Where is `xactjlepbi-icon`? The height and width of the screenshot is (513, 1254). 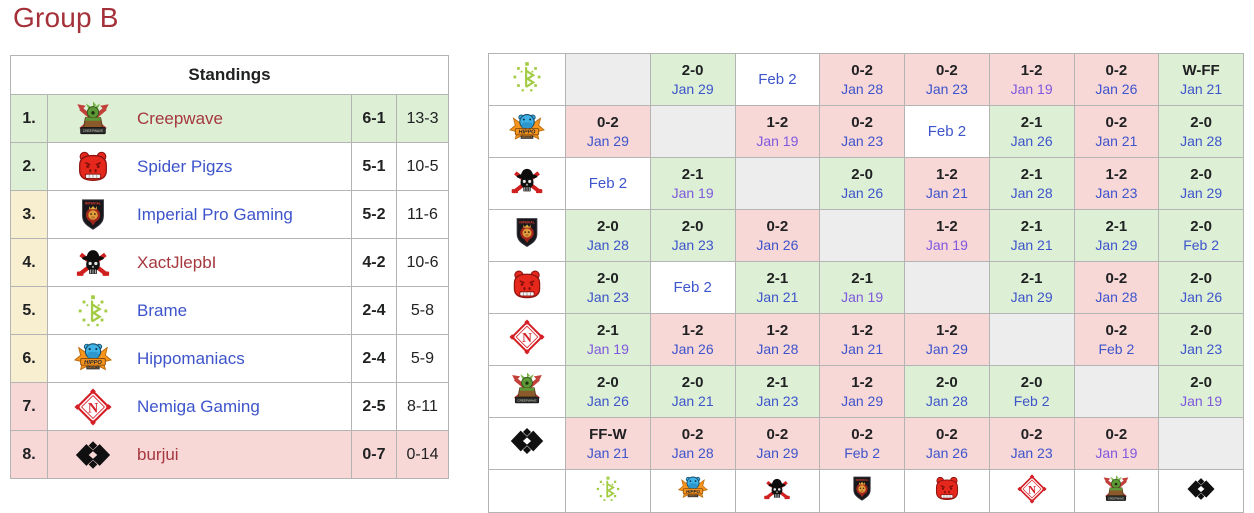
xactjlepbi-icon is located at coordinates (93, 263).